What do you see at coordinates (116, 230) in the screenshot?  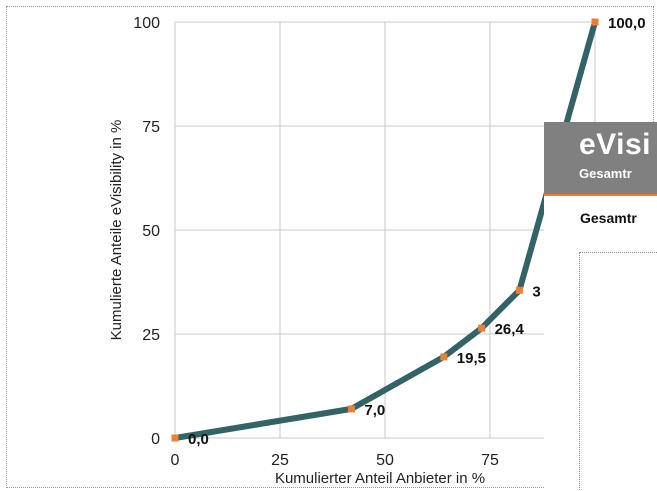 I see `y-axis-title: Kumulierte Anteile eVisibility in %` at bounding box center [116, 230].